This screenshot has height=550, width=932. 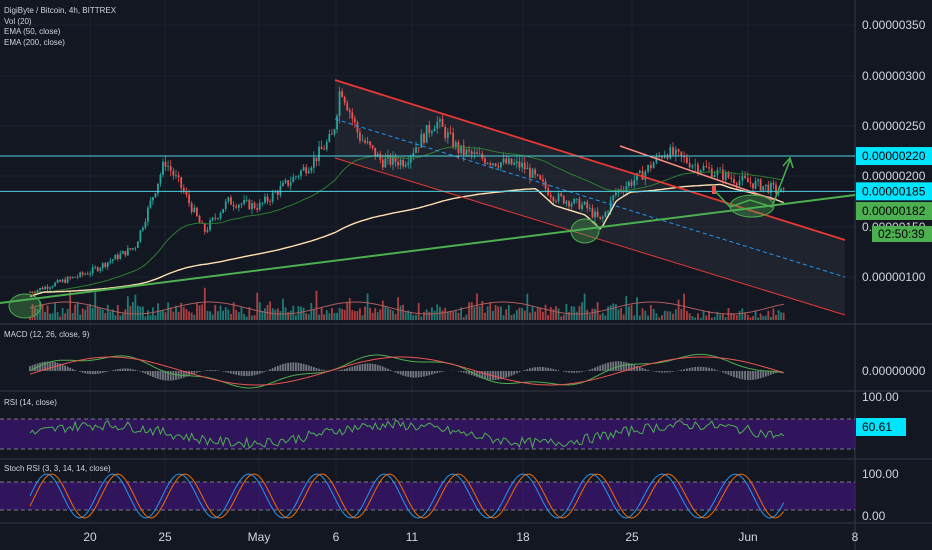 I want to click on macd-label: MACD (12, 26, close, 9), so click(x=47, y=334).